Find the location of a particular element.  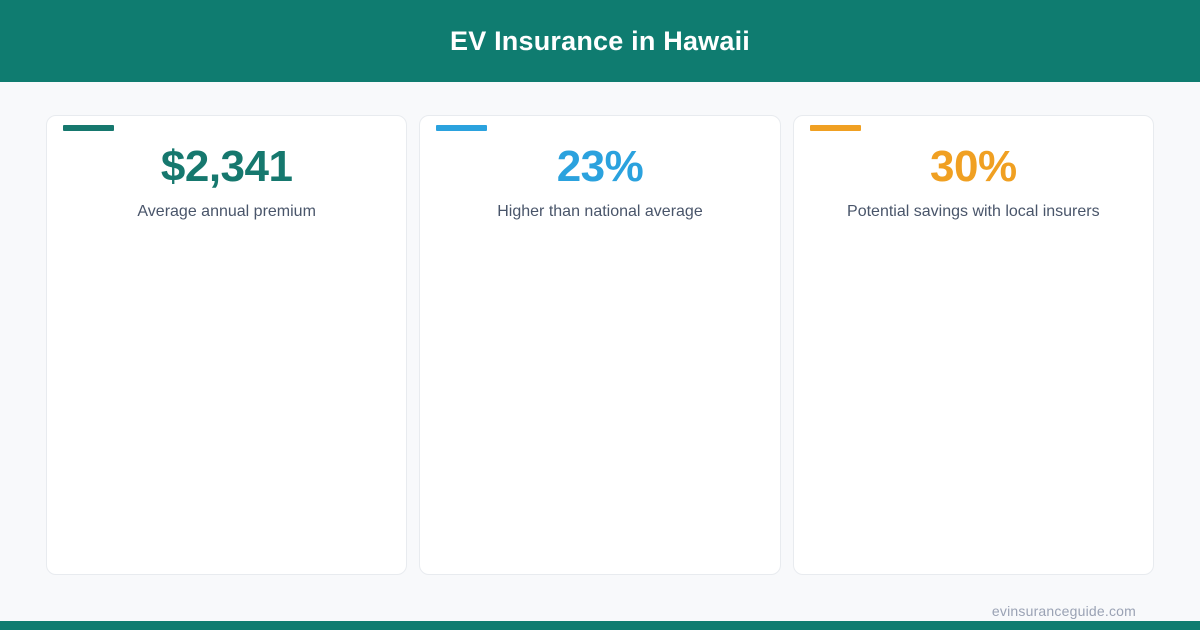

footer-accent-strip is located at coordinates (600, 625).